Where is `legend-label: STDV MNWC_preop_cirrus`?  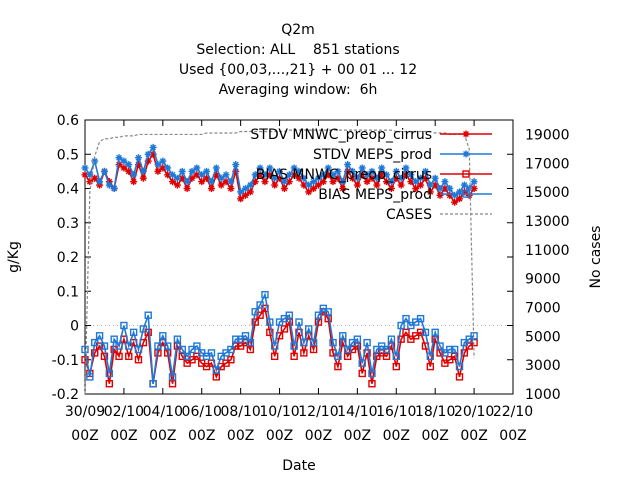 legend-label: STDV MNWC_preop_cirrus is located at coordinates (341, 135).